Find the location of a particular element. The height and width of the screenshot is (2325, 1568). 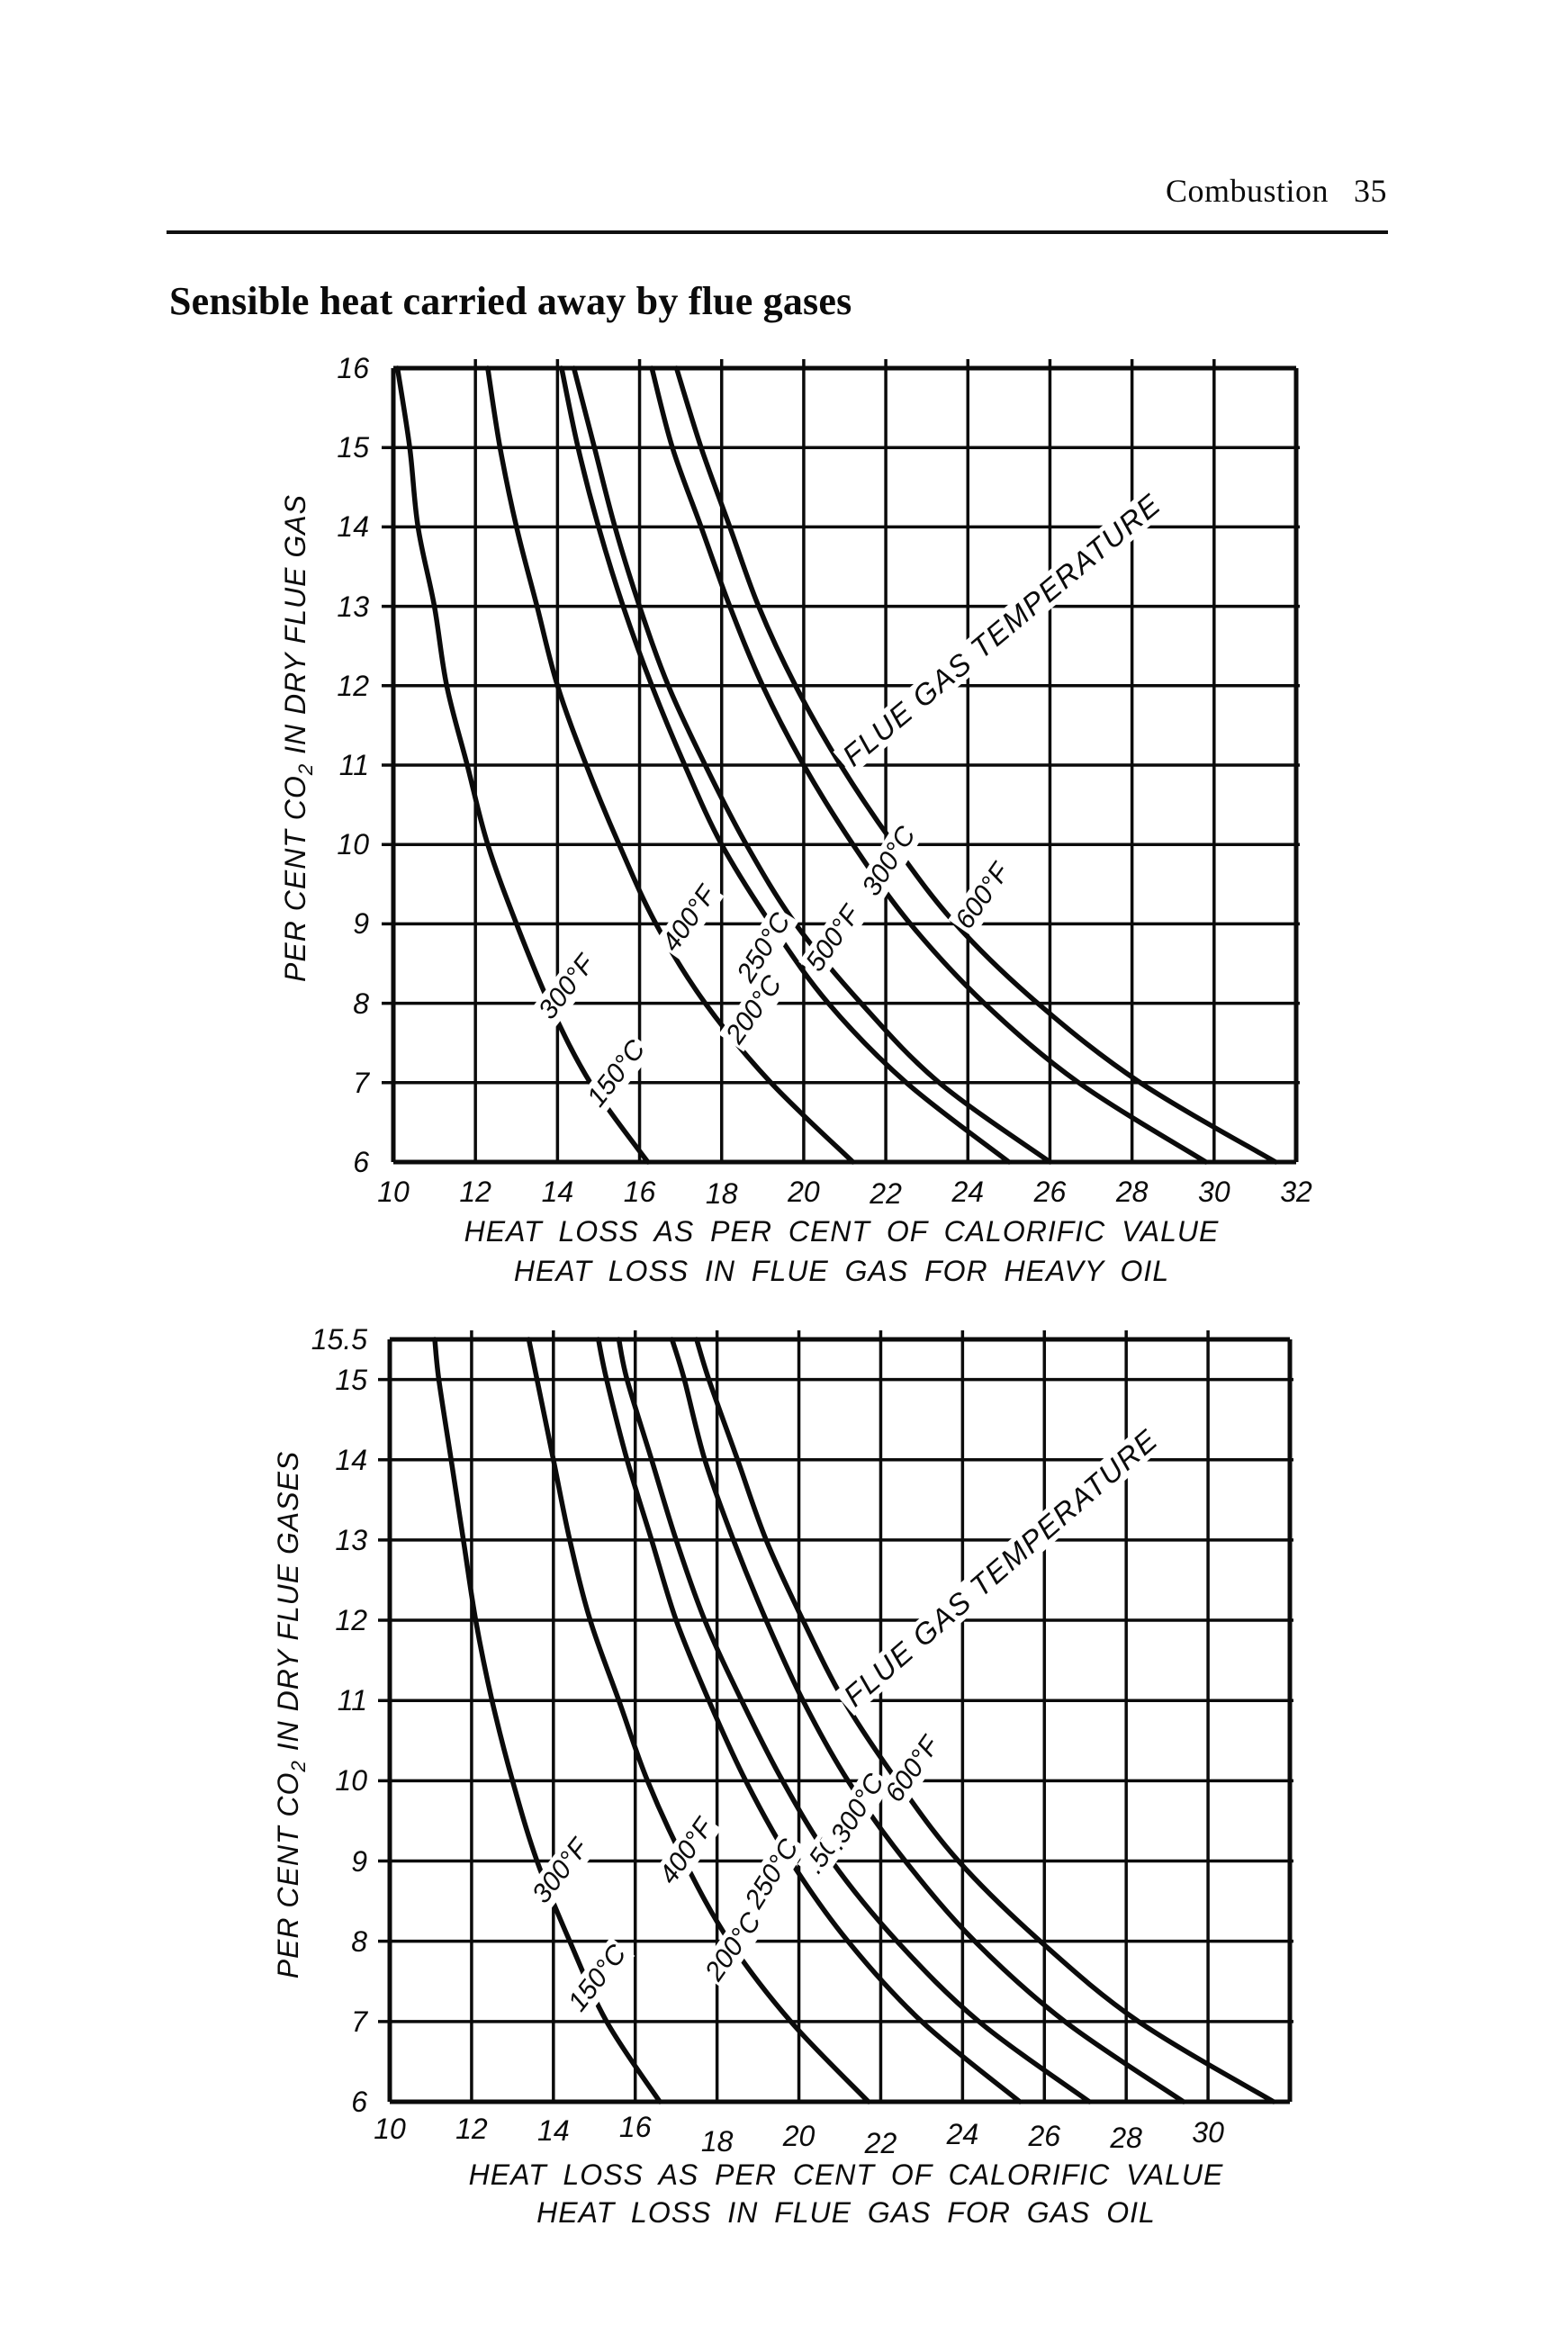

y-axis-title: PER CENT CO2 IN DRY FLUE GAS is located at coordinates (301, 738).